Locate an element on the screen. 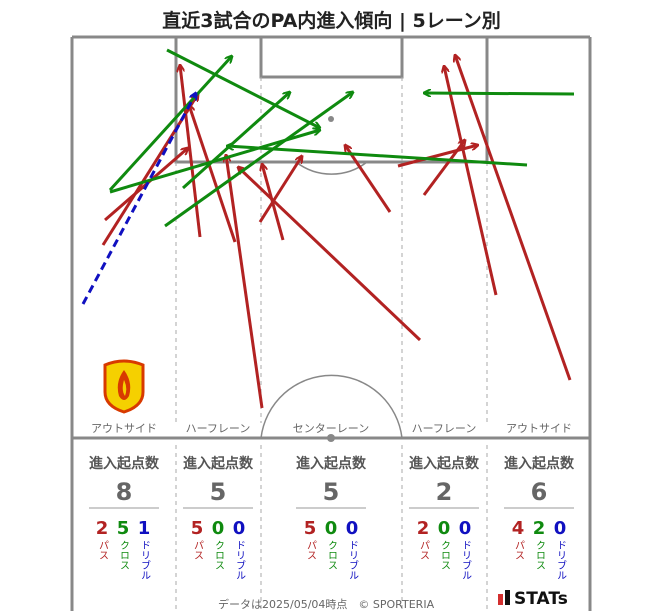 The height and width of the screenshot is (612, 663). cross-count: 5 is located at coordinates (123, 528).